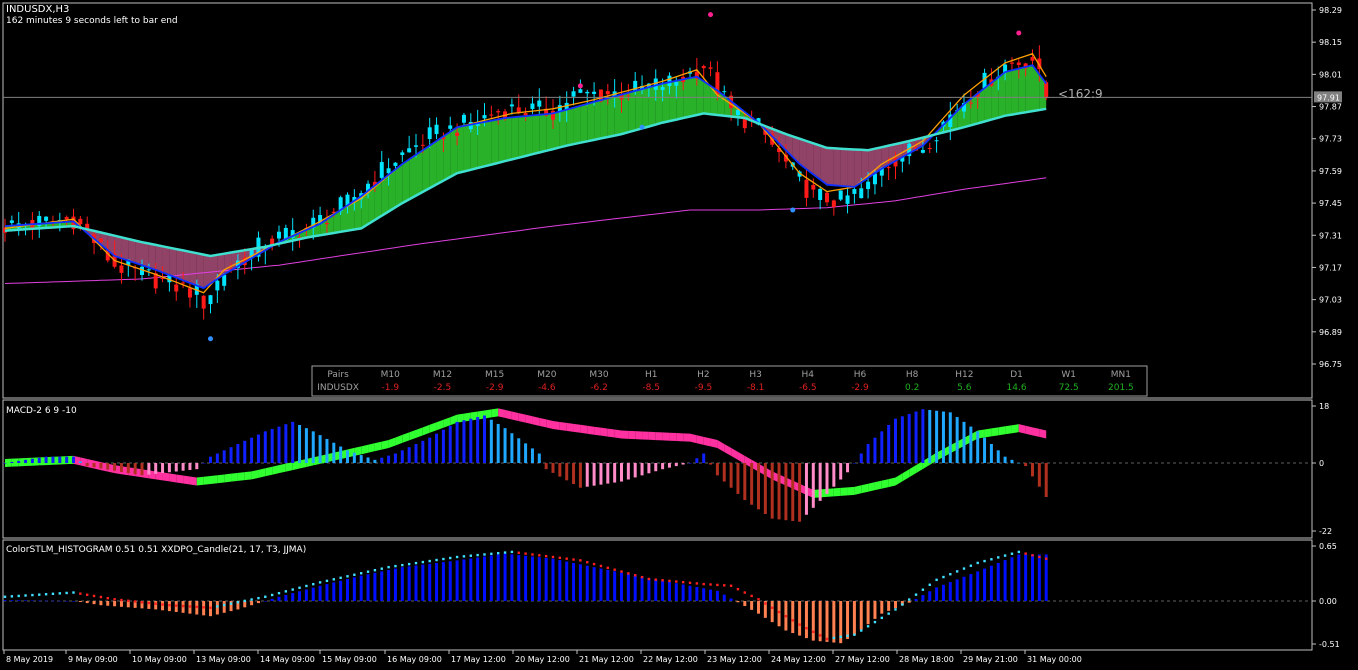 The height and width of the screenshot is (670, 1358). Describe the element at coordinates (349, 659) in the screenshot. I see `time-axis-label: 15 May 09:00` at that location.